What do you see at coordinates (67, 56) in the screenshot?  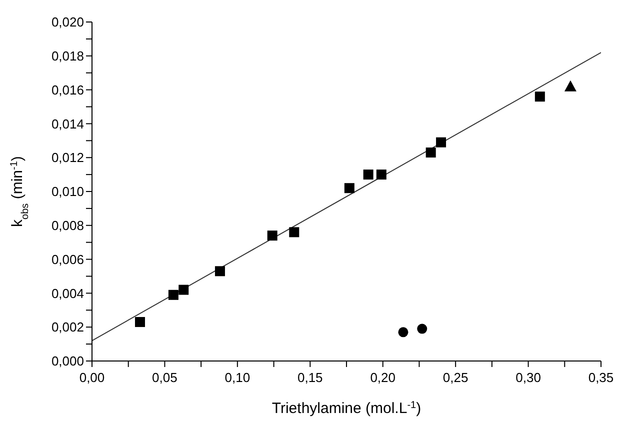 I see `y-tick-label: 0,018` at bounding box center [67, 56].